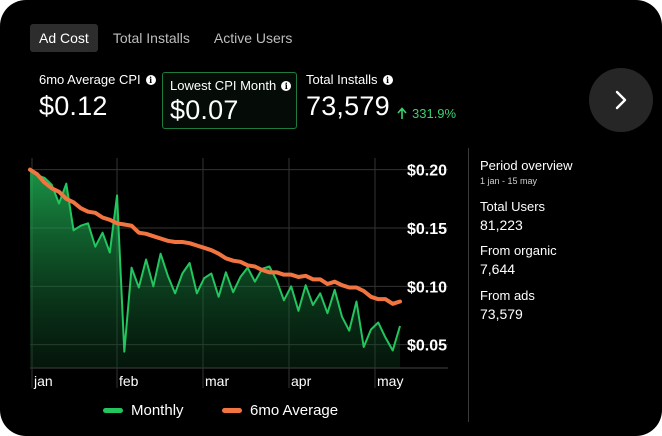 This screenshot has height=436, width=662. What do you see at coordinates (501, 225) in the screenshot?
I see `stat-value: 81,223` at bounding box center [501, 225].